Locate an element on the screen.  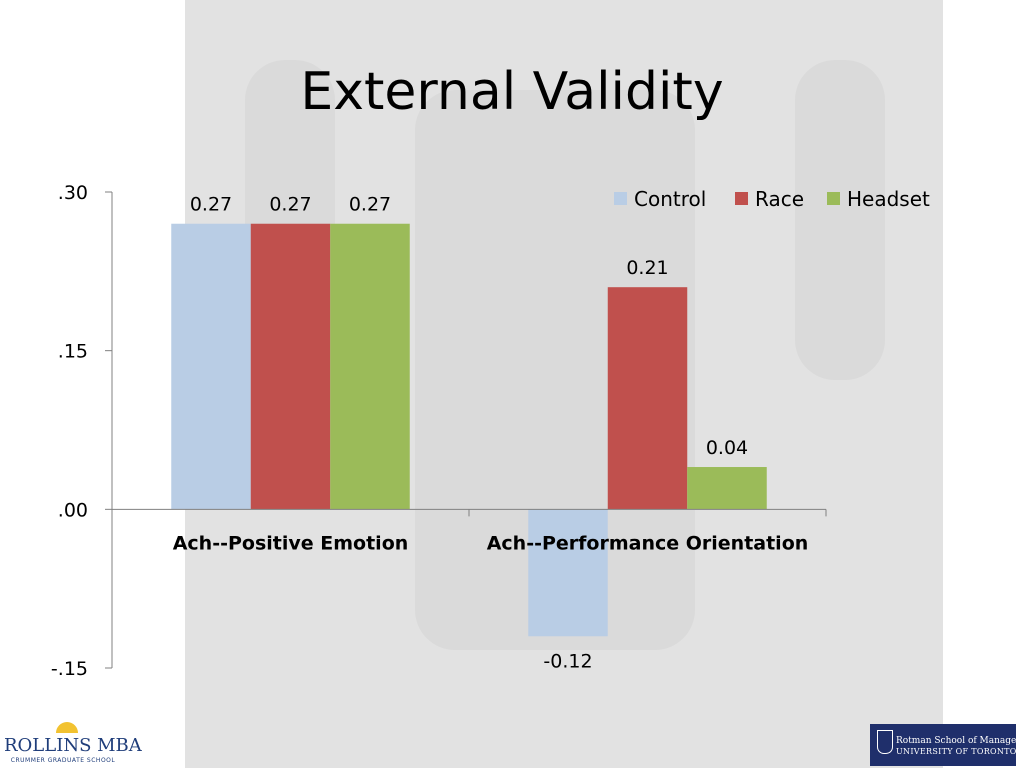
data-label-control-2: -0.12 is located at coordinates (567, 661).